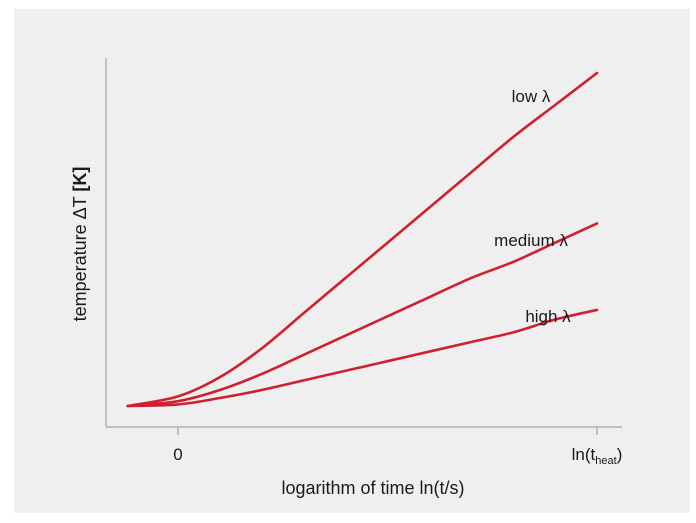 Image resolution: width=696 pixels, height=523 pixels. What do you see at coordinates (177, 454) in the screenshot?
I see `x-tick-label: 0` at bounding box center [177, 454].